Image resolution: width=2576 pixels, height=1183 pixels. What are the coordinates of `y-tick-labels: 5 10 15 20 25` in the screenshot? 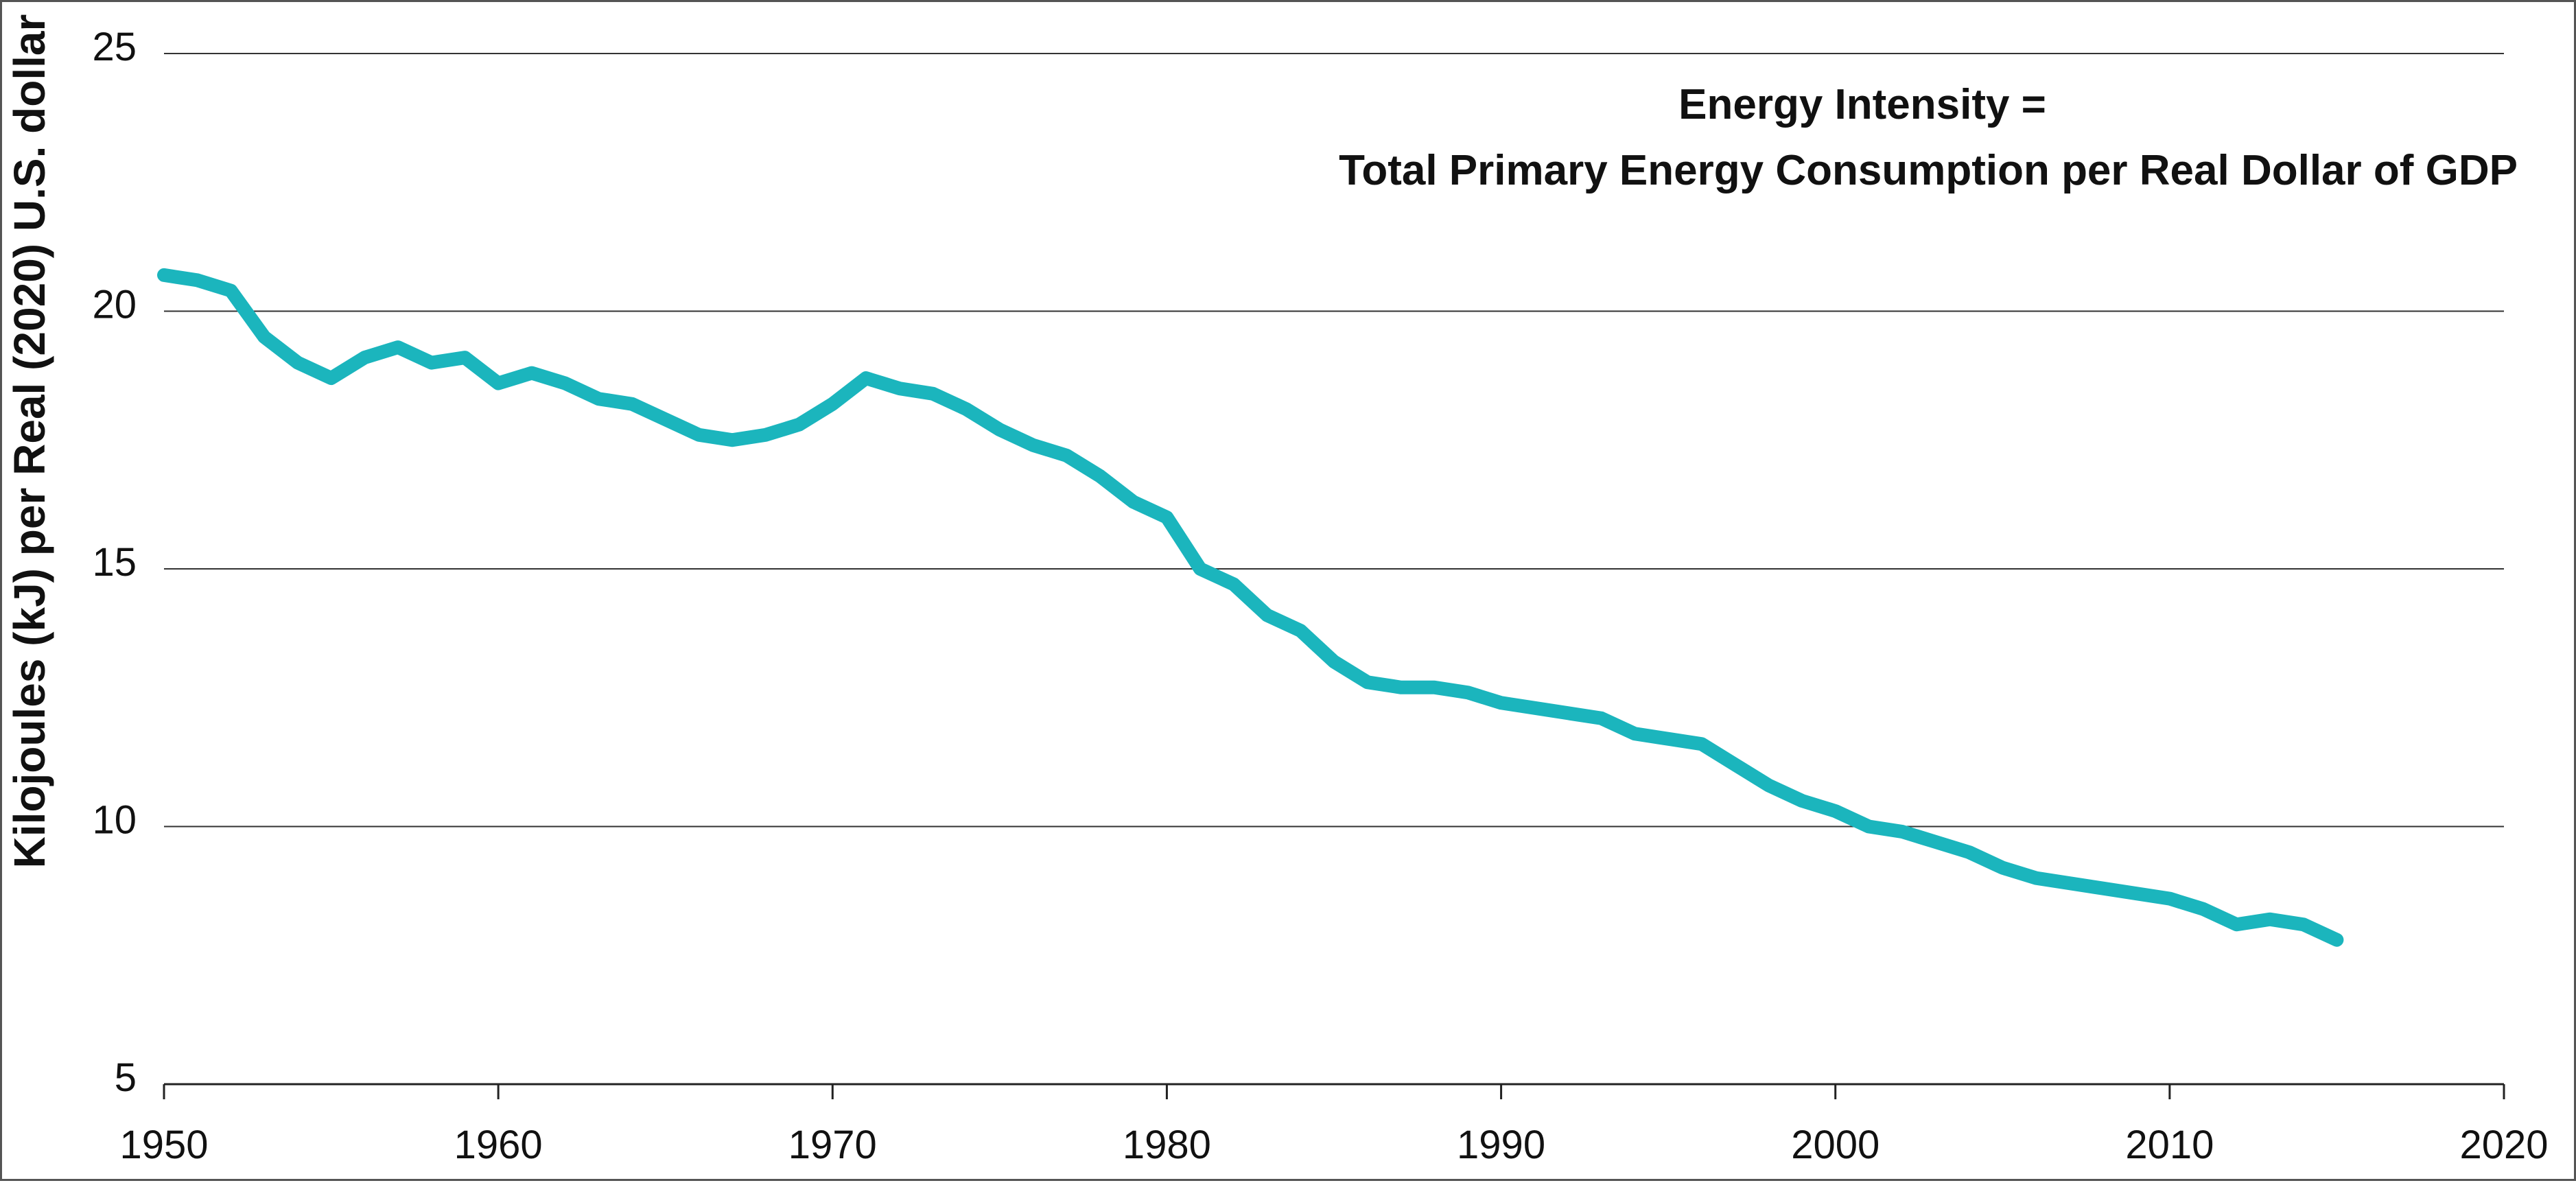 It's located at (114, 562).